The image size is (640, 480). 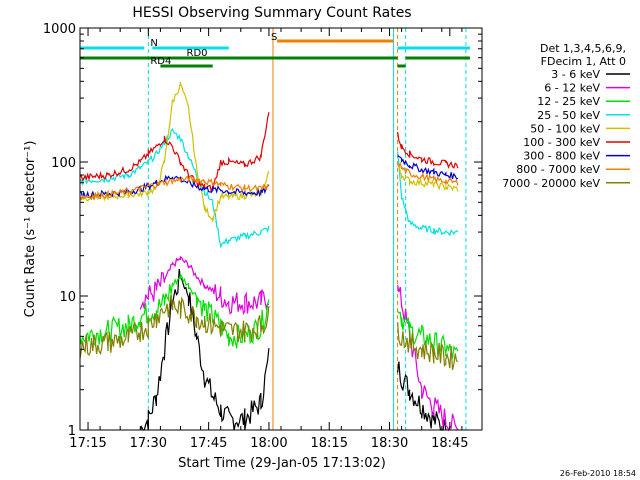 I want to click on flag-rd0-label: RD0, so click(x=197, y=53).